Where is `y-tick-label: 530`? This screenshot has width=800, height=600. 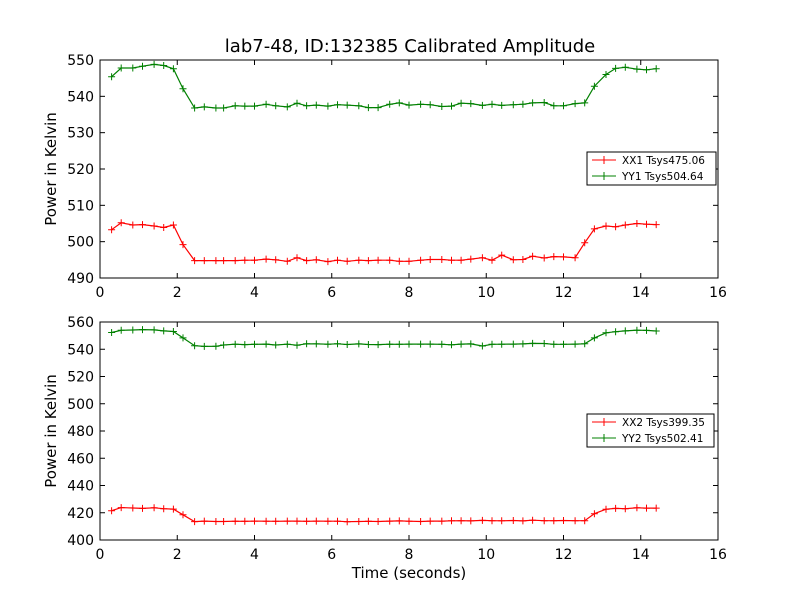 y-tick-label: 530 is located at coordinates (80, 134).